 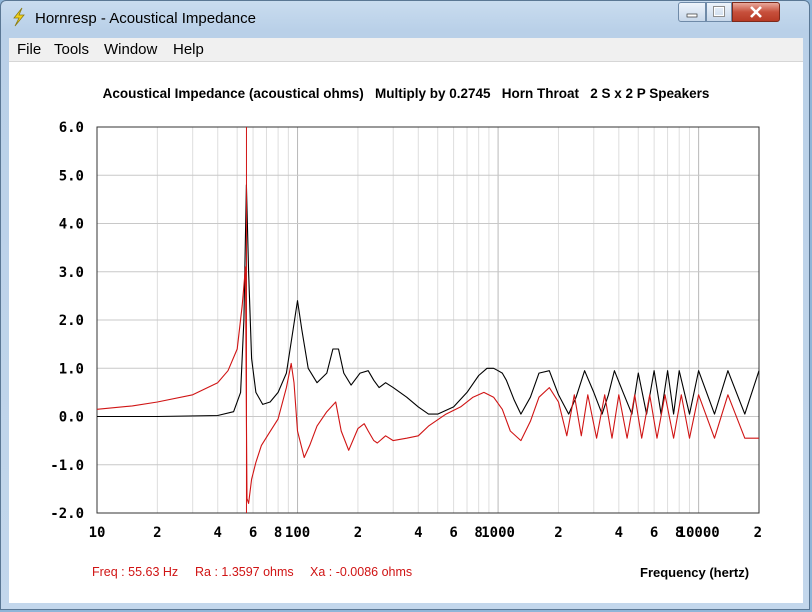 I want to click on menu-tools: Tools, so click(x=72, y=49).